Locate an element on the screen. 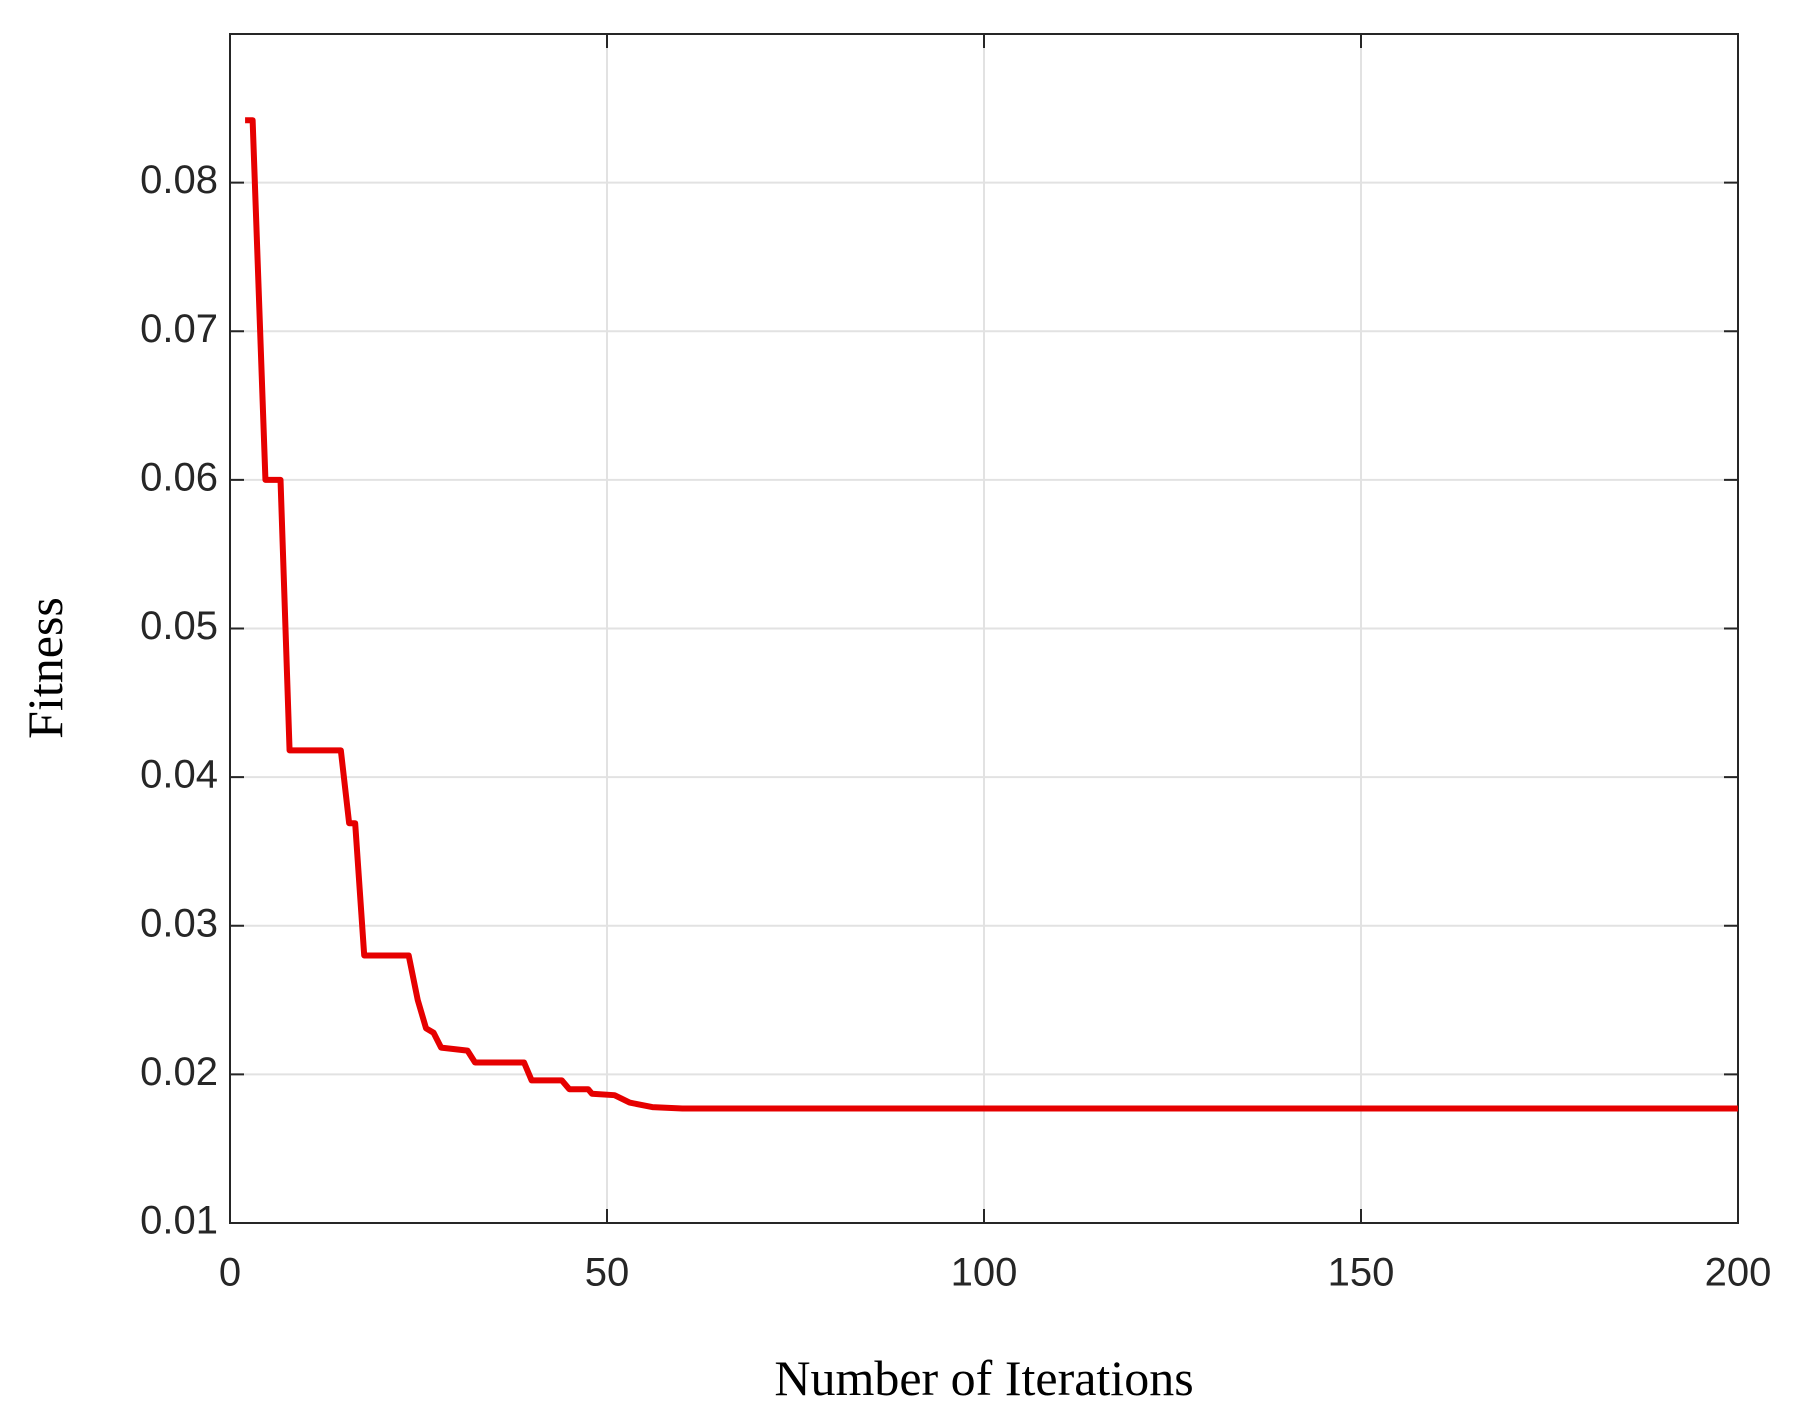 The height and width of the screenshot is (1424, 1795). x-tick-label: 200 is located at coordinates (1738, 1273).